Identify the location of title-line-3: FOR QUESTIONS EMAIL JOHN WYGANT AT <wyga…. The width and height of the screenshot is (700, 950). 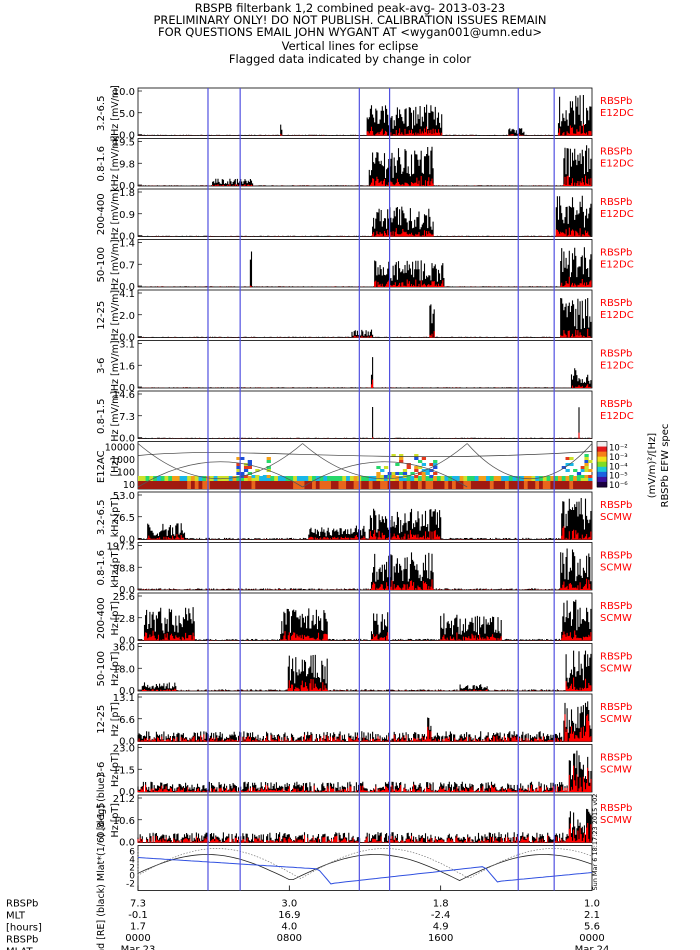
(349, 32).